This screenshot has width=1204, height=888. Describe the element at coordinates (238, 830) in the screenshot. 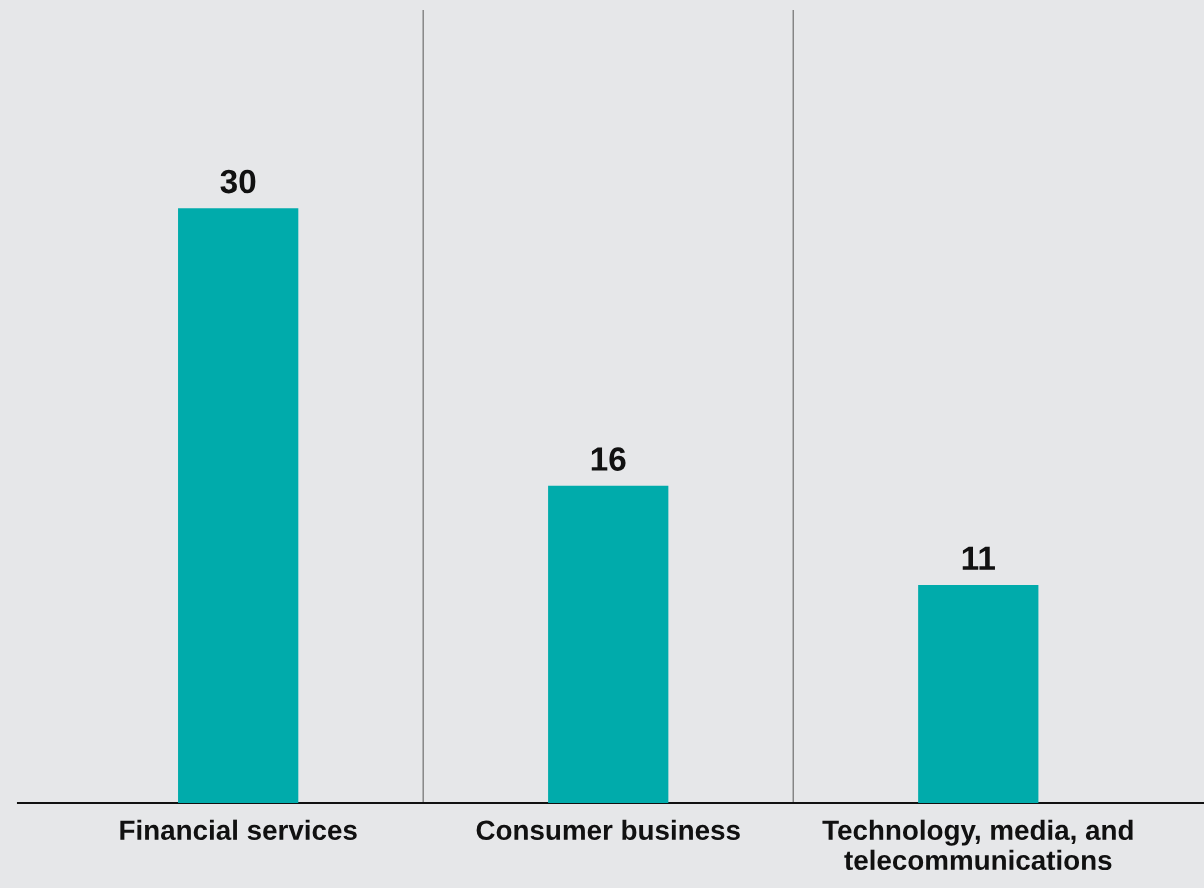

I see `x-tick-label: Financial services` at that location.